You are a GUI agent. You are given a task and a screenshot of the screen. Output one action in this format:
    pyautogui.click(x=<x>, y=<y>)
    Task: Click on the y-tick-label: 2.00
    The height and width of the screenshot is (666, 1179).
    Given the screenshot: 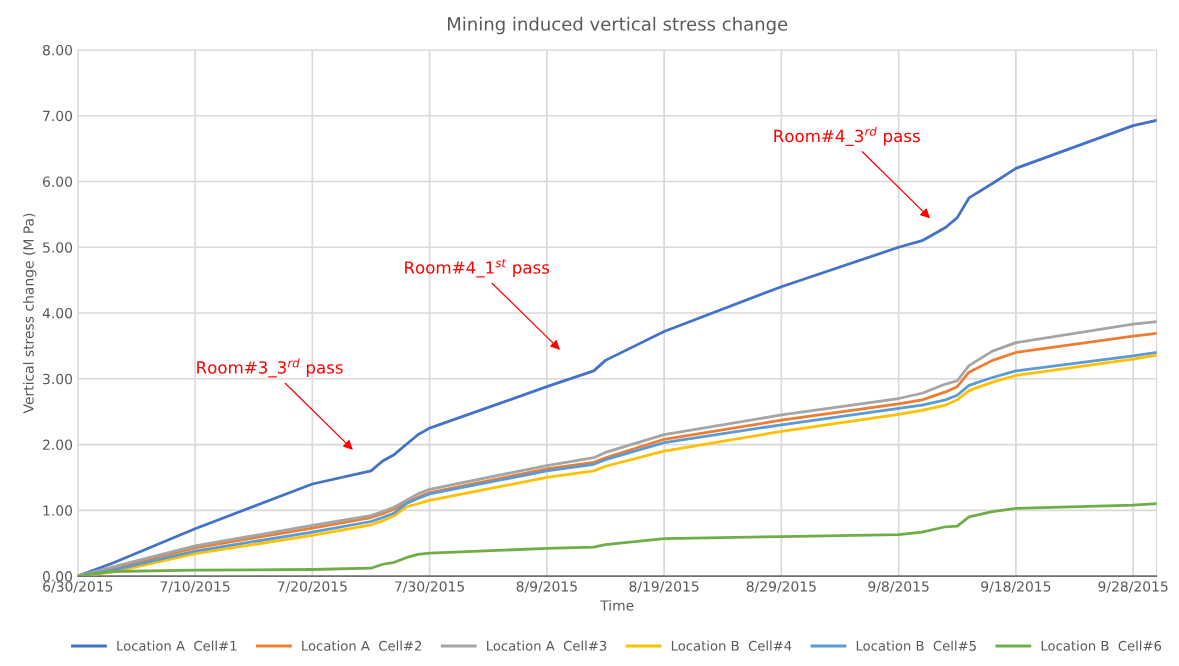 What is the action you would take?
    pyautogui.click(x=58, y=445)
    